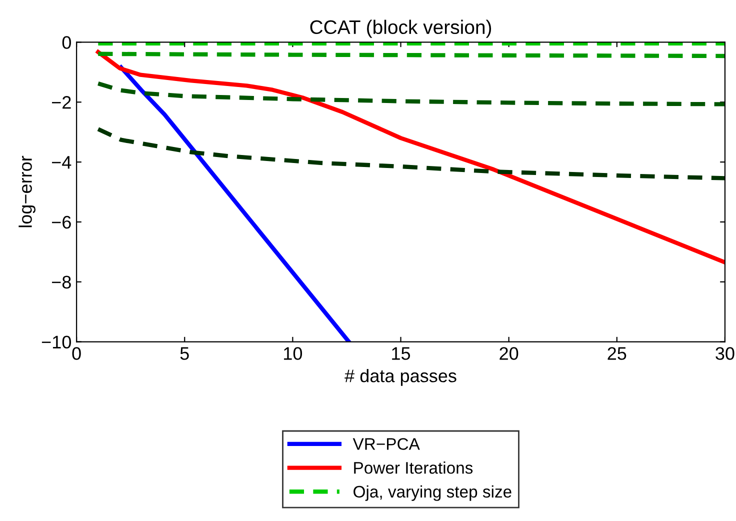  I want to click on x-tick-label: 5, so click(184, 353).